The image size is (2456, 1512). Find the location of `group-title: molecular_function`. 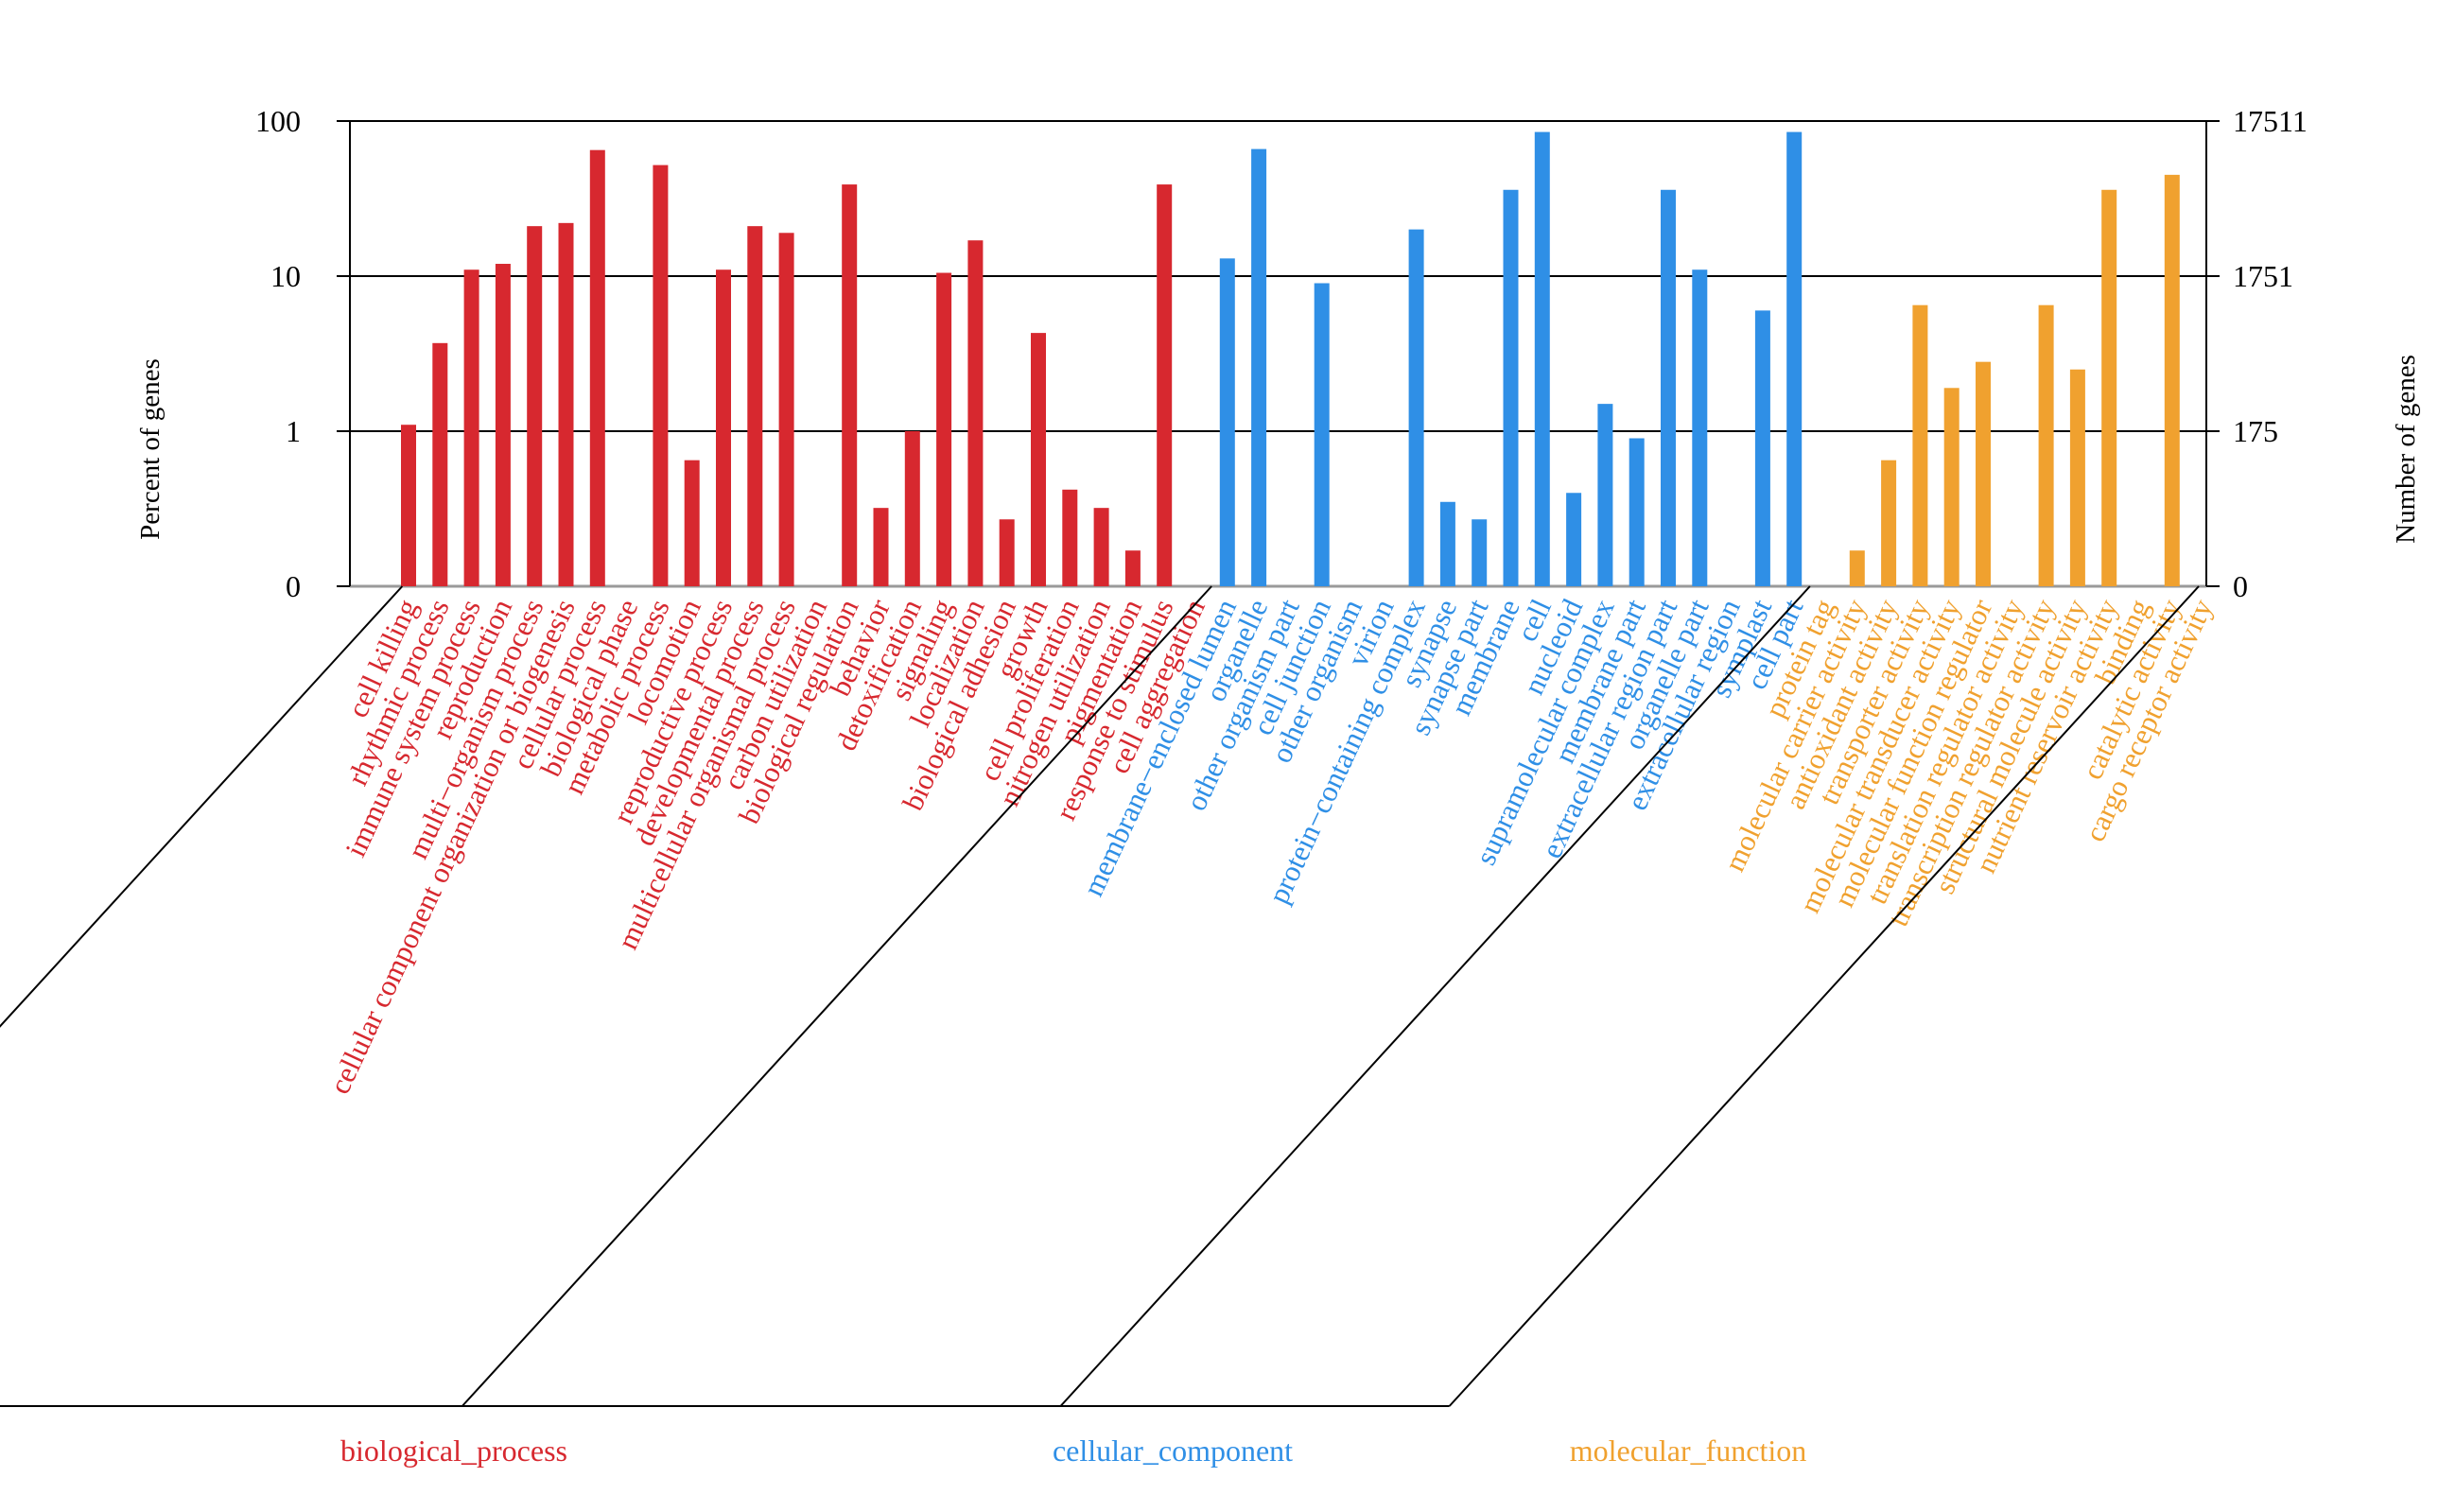

group-title: molecular_function is located at coordinates (1689, 1451).